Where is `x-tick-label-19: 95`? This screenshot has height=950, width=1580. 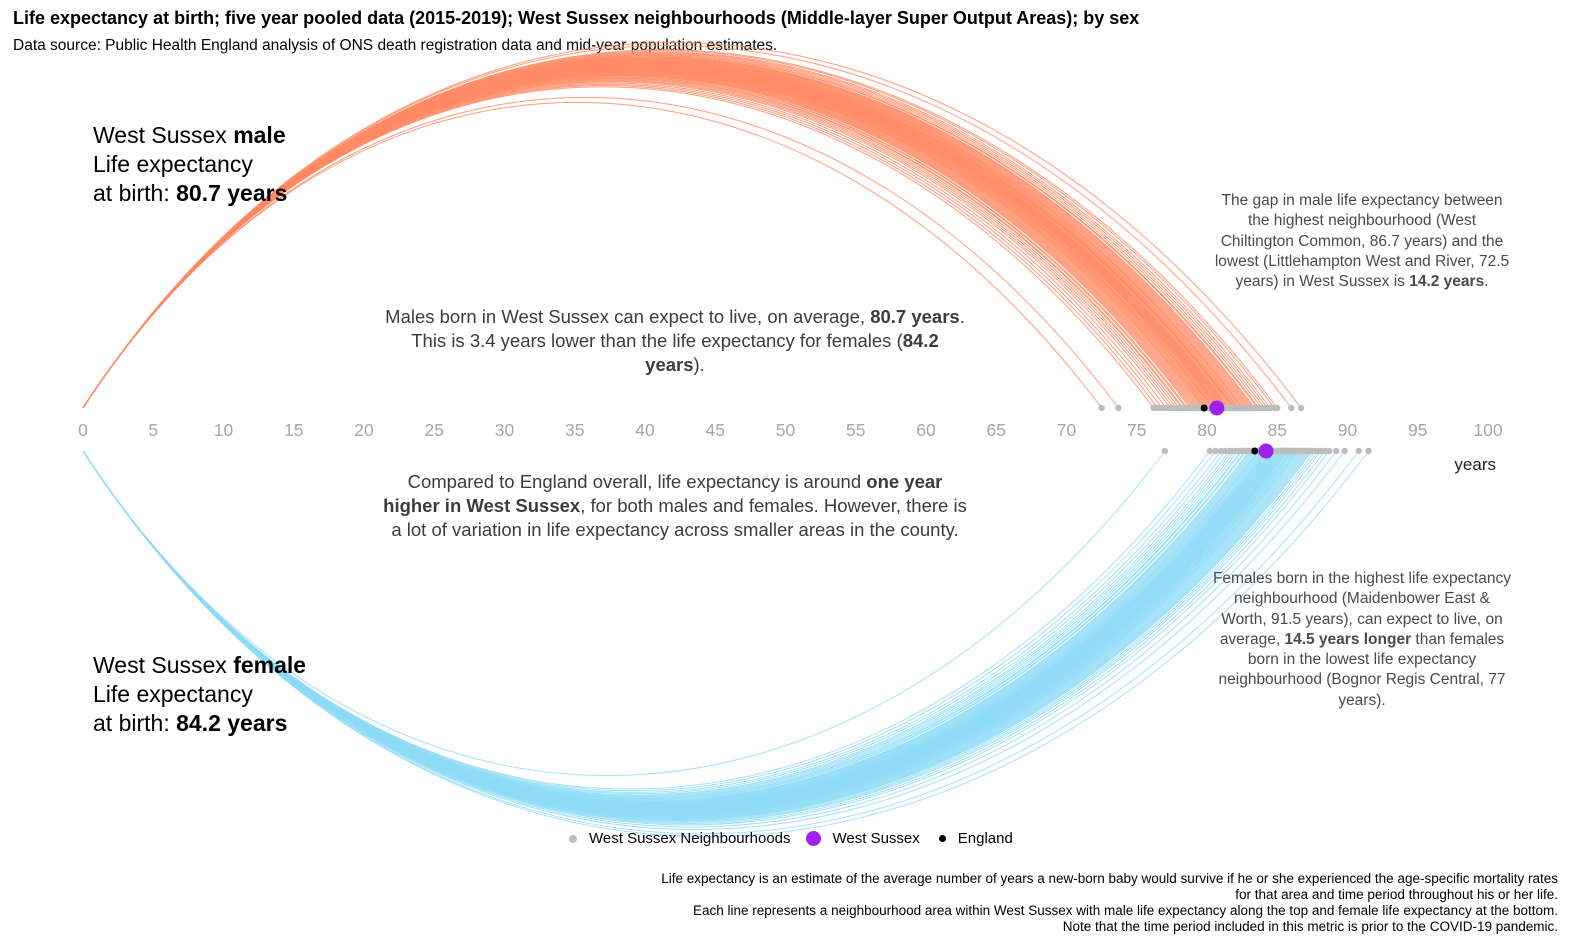
x-tick-label-19: 95 is located at coordinates (1417, 430).